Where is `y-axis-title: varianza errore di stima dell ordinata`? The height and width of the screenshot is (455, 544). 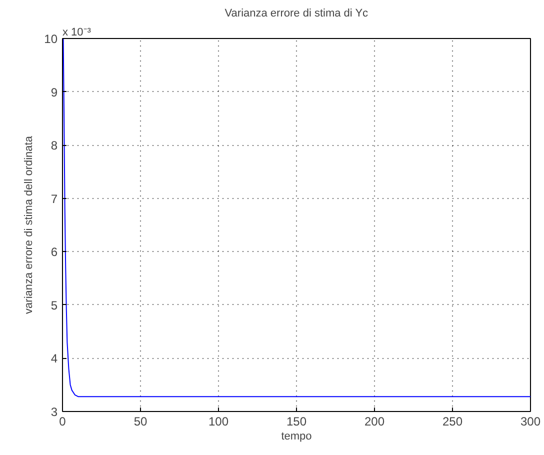
y-axis-title: varianza errore di stima dell ordinata is located at coordinates (29, 224).